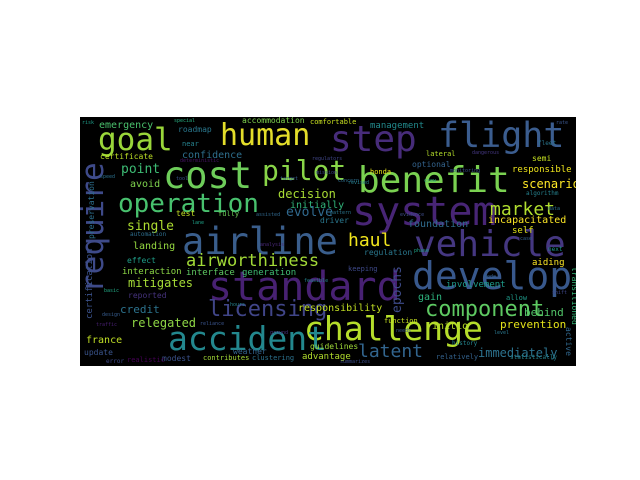 This screenshot has width=640, height=480. Describe the element at coordinates (527, 220) in the screenshot. I see `word-incapacitated: incapacitated` at that location.